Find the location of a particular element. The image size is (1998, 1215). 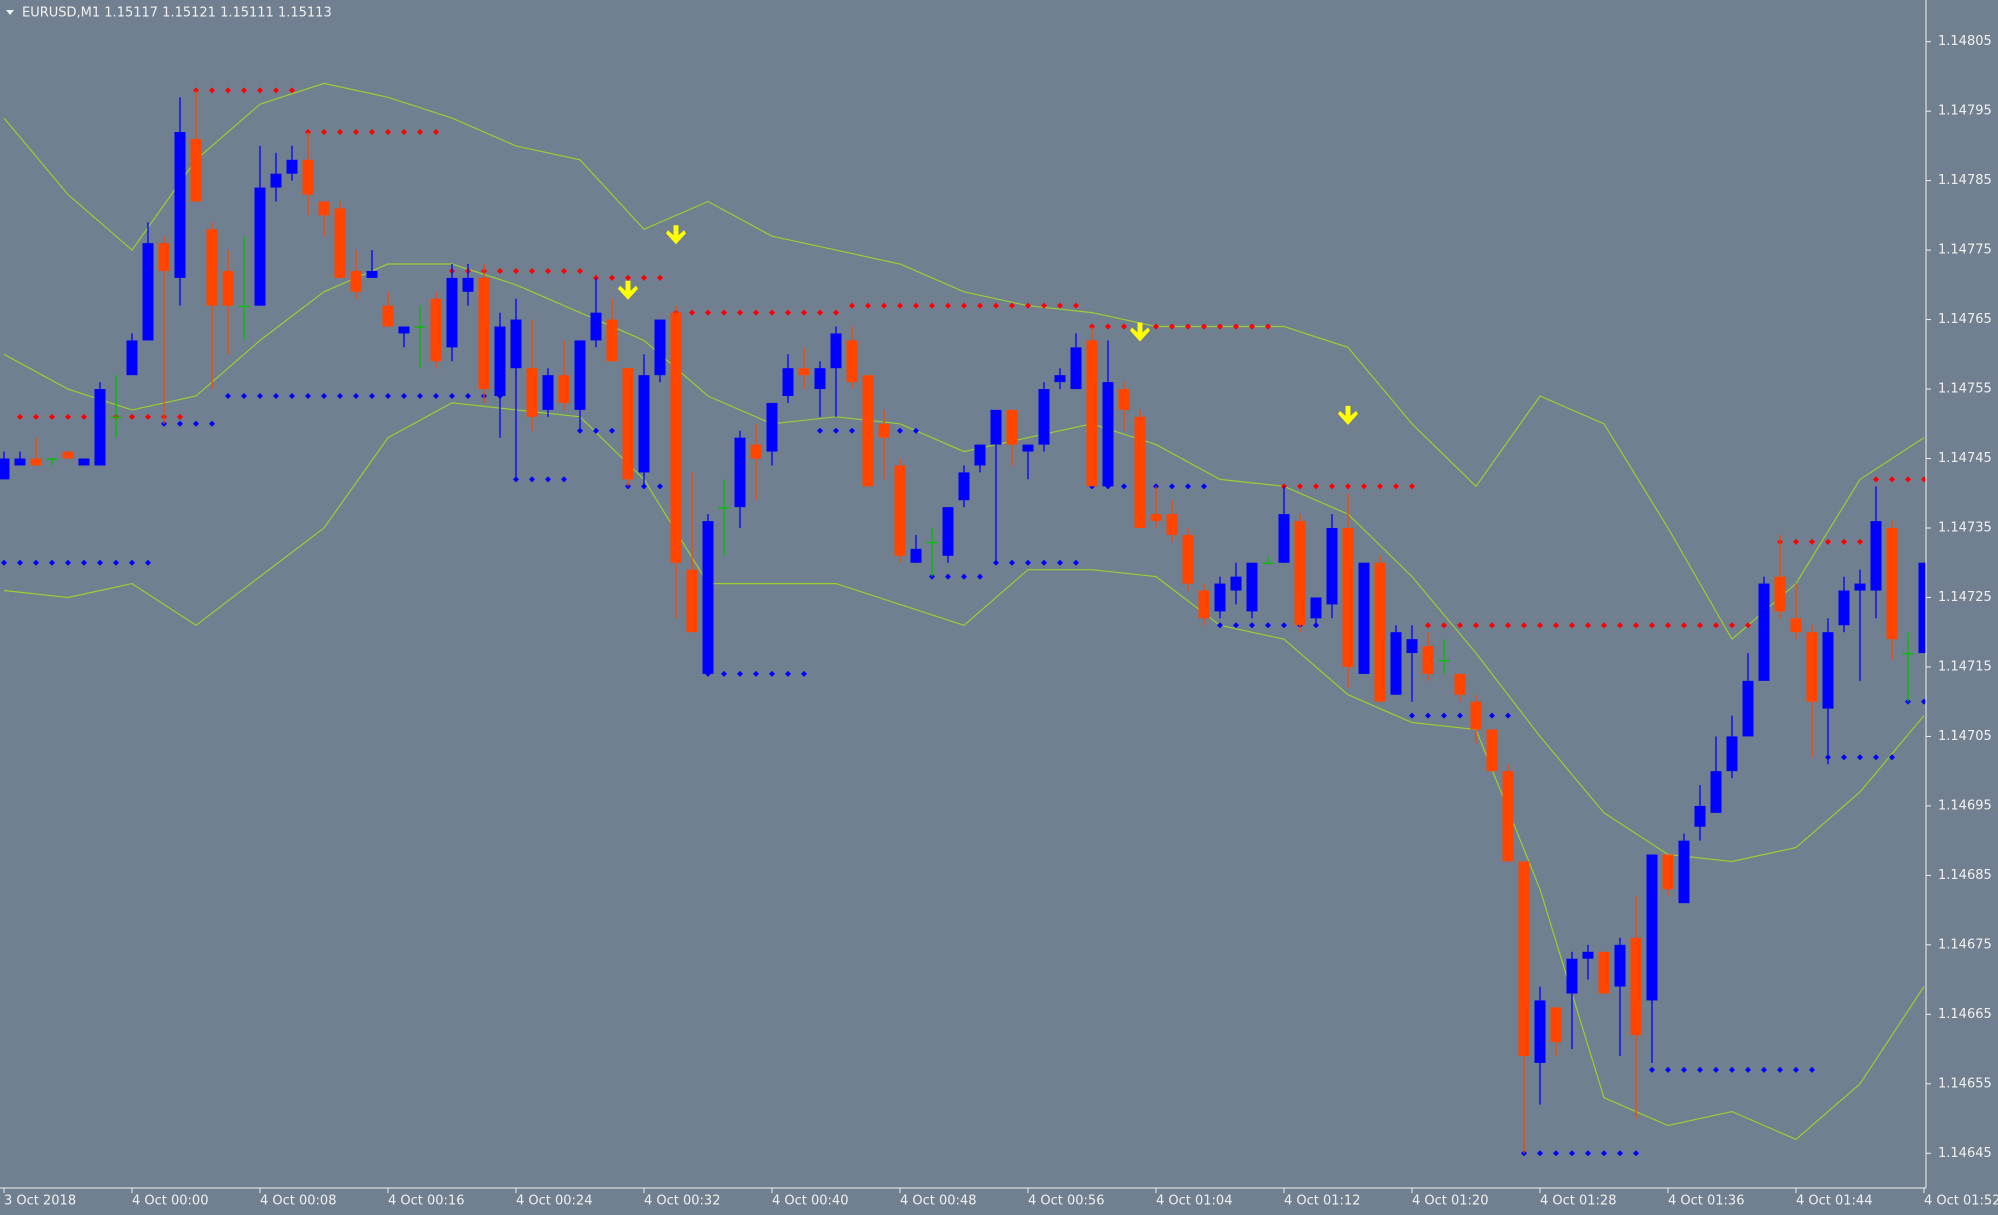

y-tick-label: 1.14775 is located at coordinates (1965, 250).